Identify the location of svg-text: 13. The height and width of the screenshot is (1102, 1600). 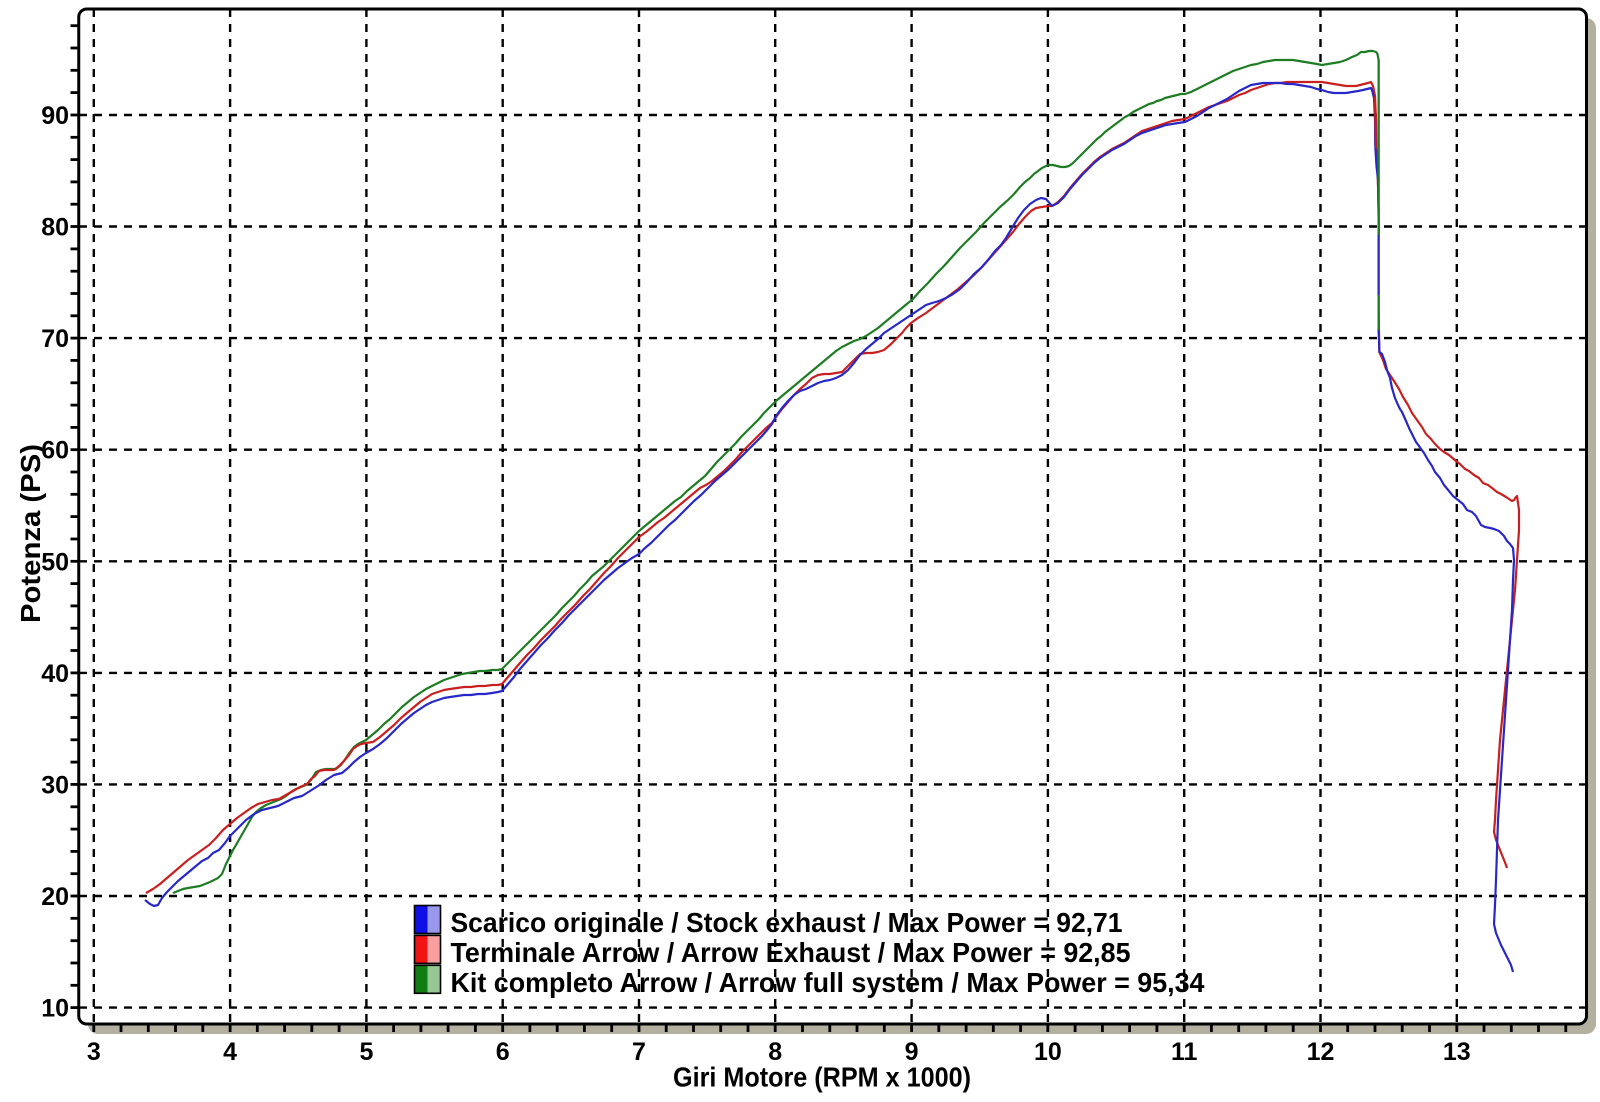
(1457, 1052).